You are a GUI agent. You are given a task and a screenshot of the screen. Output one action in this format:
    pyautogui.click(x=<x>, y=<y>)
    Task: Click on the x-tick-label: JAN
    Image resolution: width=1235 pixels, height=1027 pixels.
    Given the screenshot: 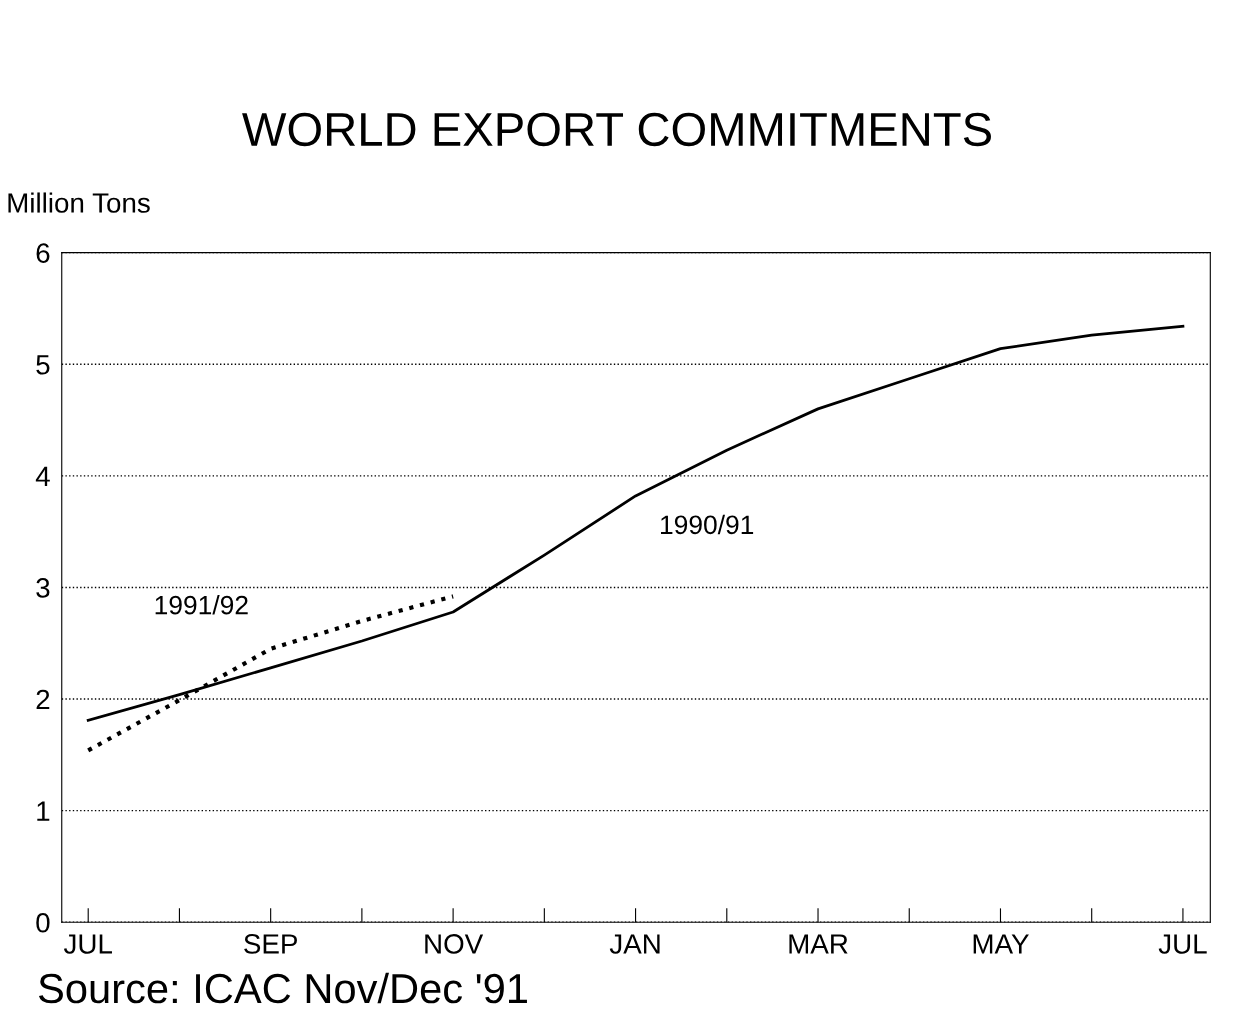 What is the action you would take?
    pyautogui.click(x=634, y=944)
    